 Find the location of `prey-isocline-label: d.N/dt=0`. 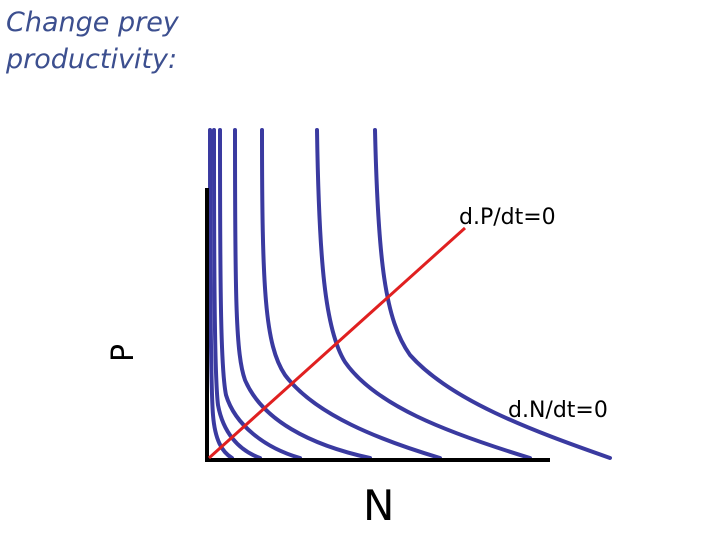

prey-isocline-label: d.N/dt=0 is located at coordinates (558, 410).